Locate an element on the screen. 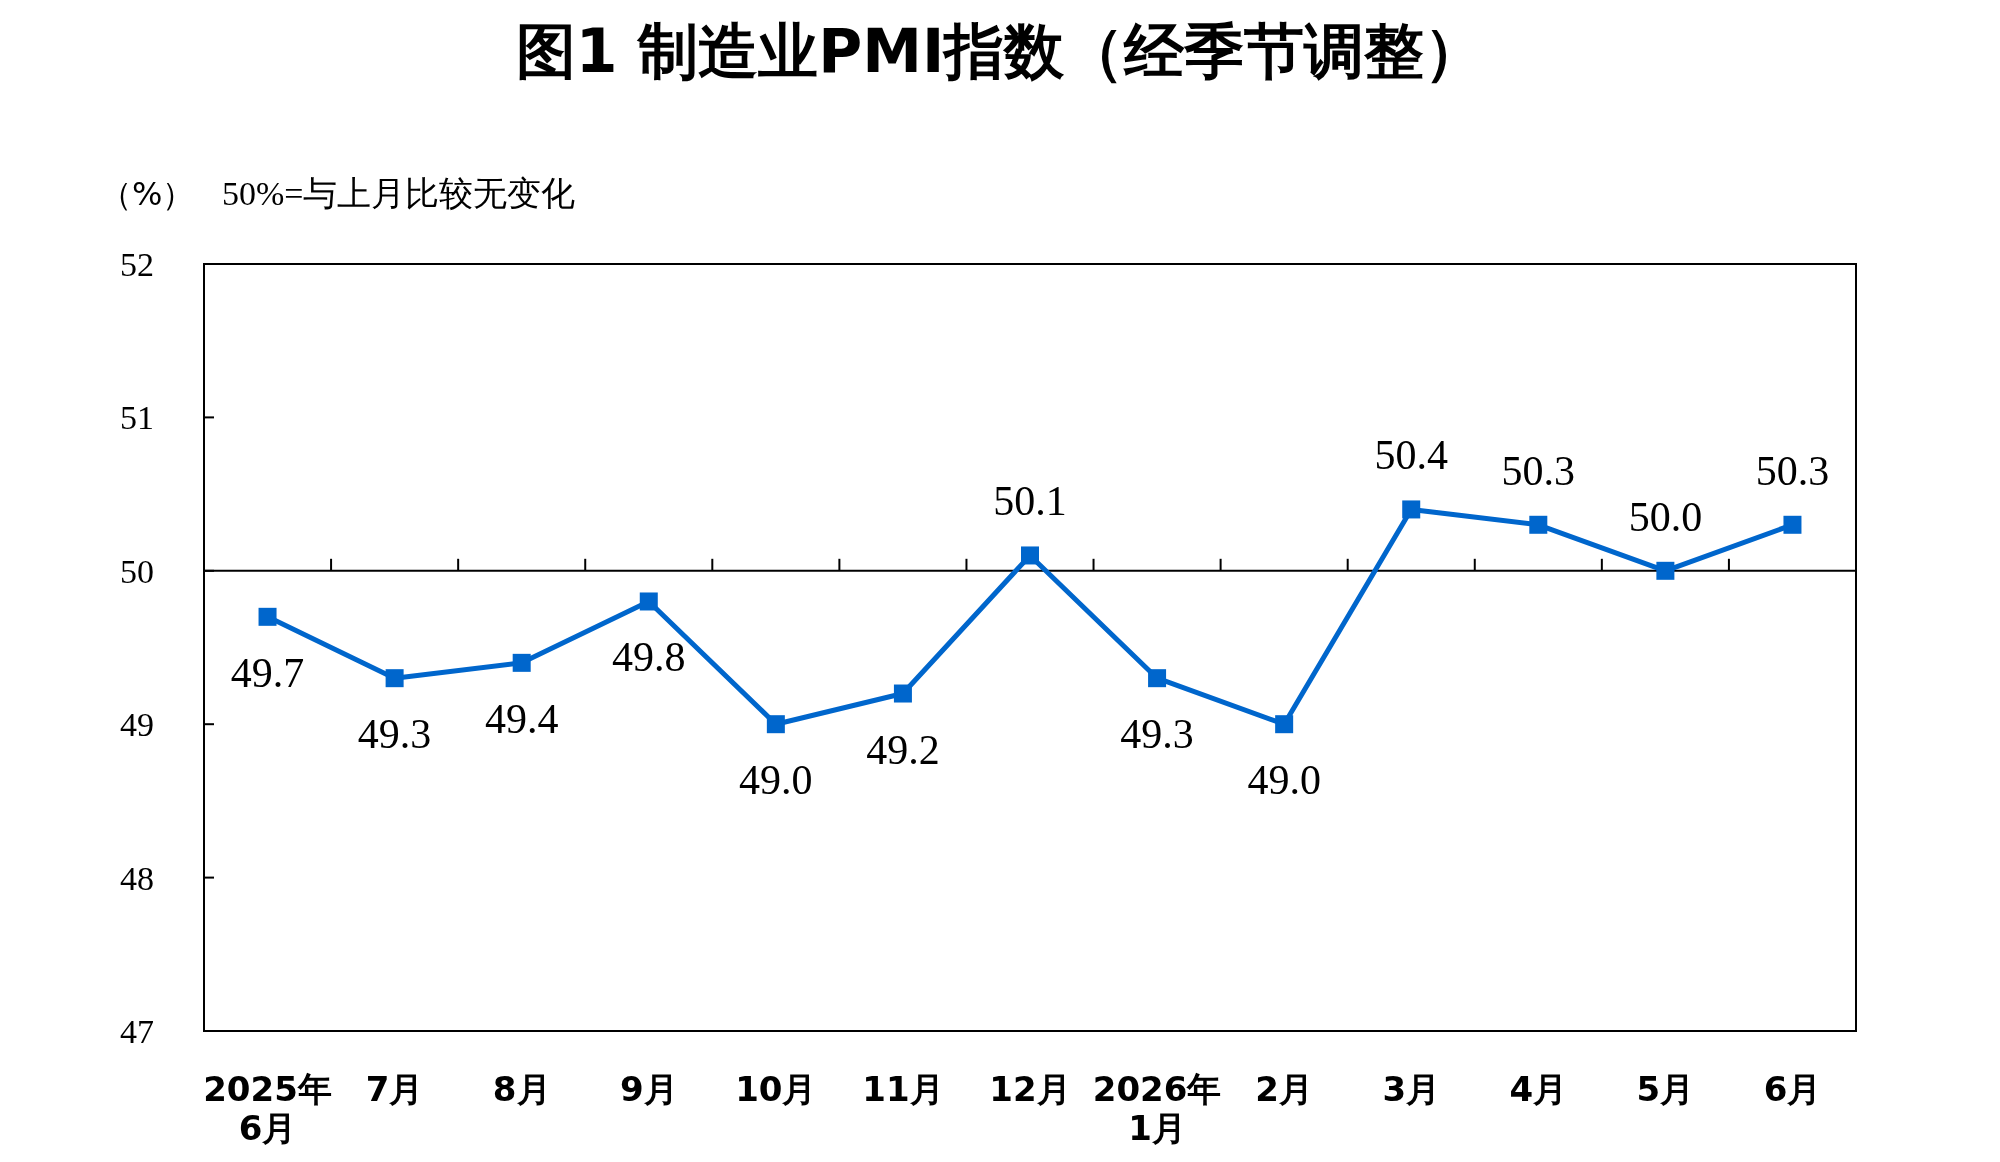 The image size is (2000, 1162). data-label: 50.0 is located at coordinates (1665, 516).